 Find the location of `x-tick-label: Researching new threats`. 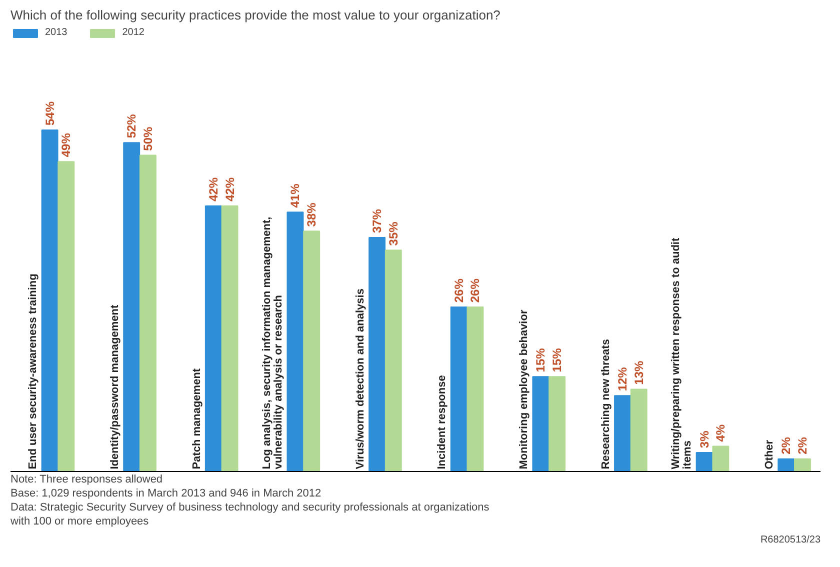

x-tick-label: Researching new threats is located at coordinates (606, 404).